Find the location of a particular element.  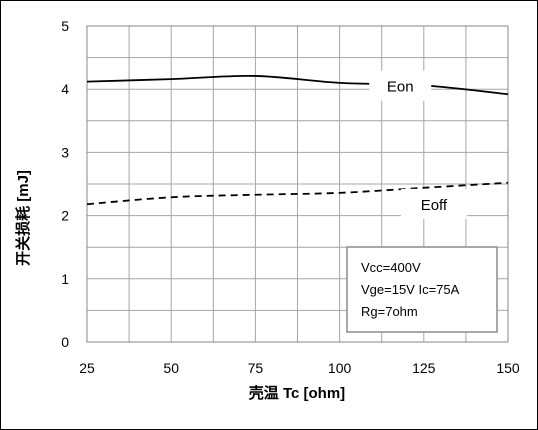

y-tick-labels: 0 1 2 3 4 5 is located at coordinates (65, 184).